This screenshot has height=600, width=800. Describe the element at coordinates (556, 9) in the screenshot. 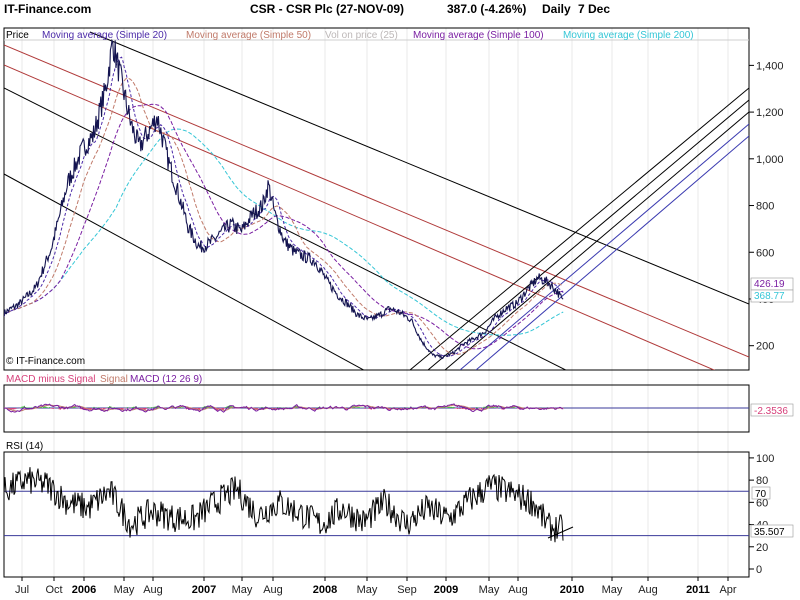

I see `chart-period: Daily` at that location.